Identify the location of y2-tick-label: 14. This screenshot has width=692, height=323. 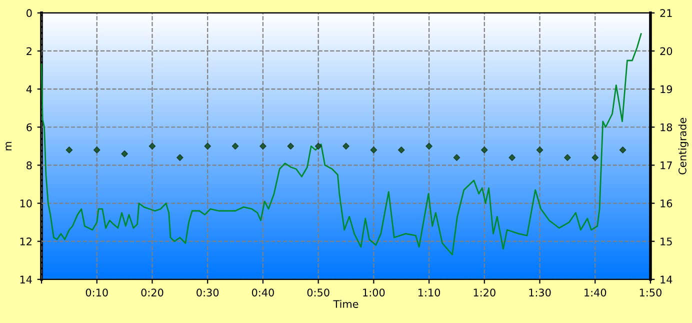
(666, 280).